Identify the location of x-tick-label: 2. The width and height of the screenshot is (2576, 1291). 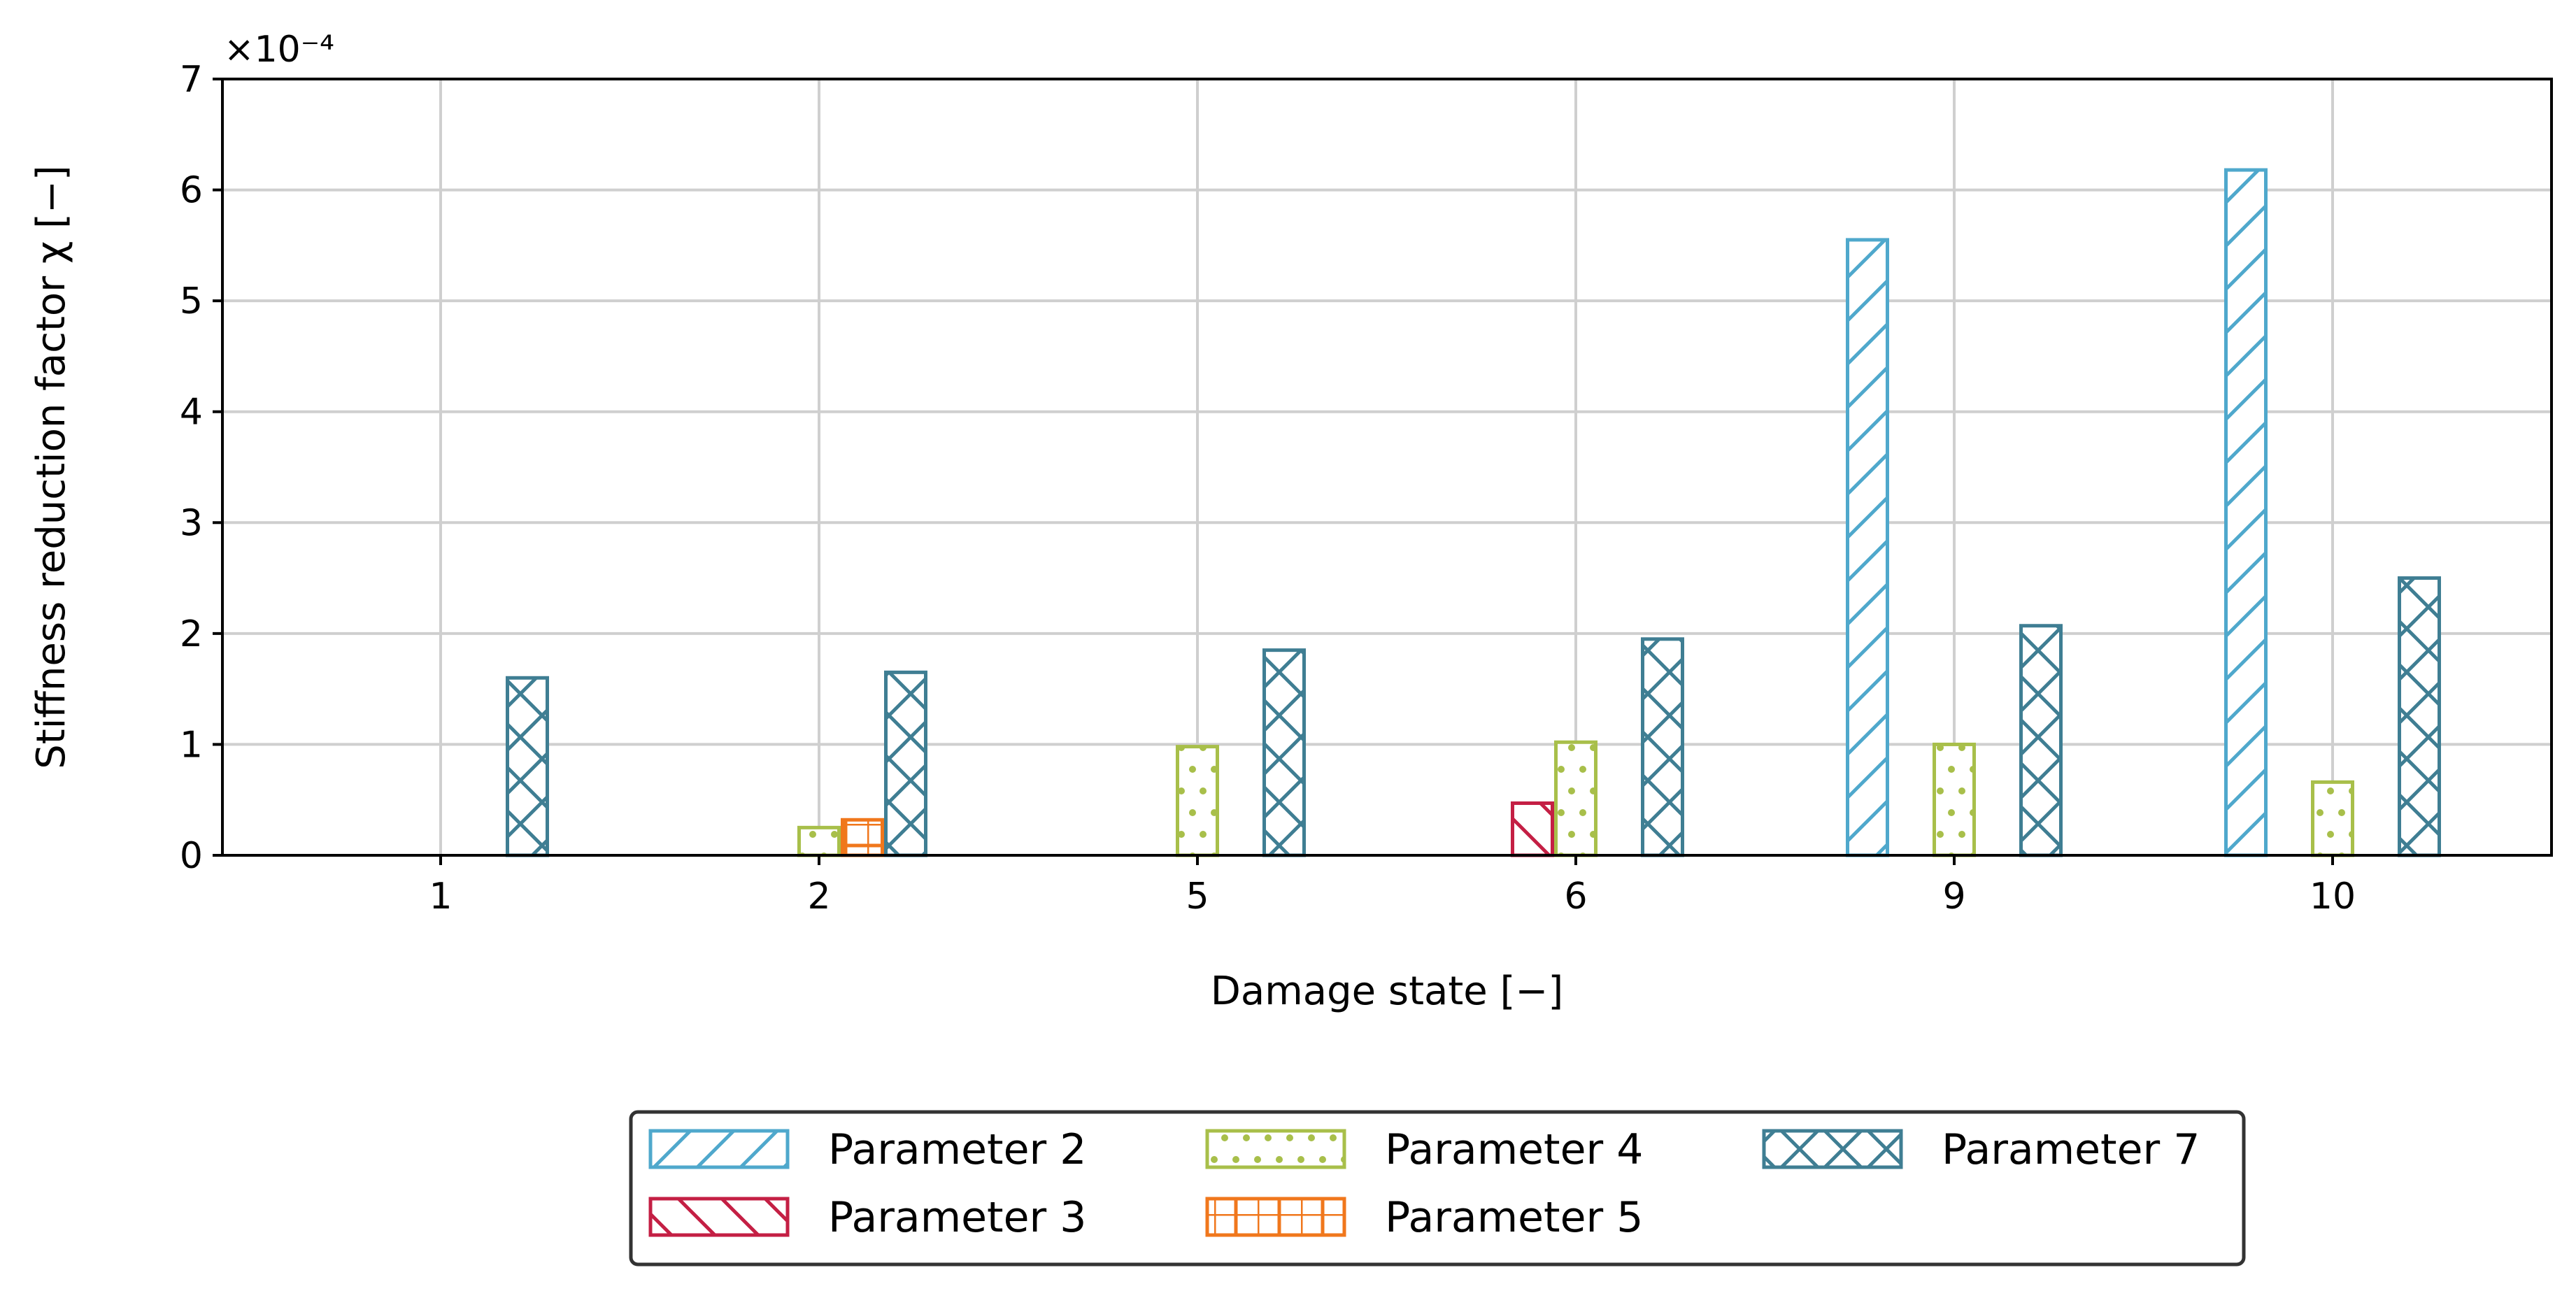
(818, 897).